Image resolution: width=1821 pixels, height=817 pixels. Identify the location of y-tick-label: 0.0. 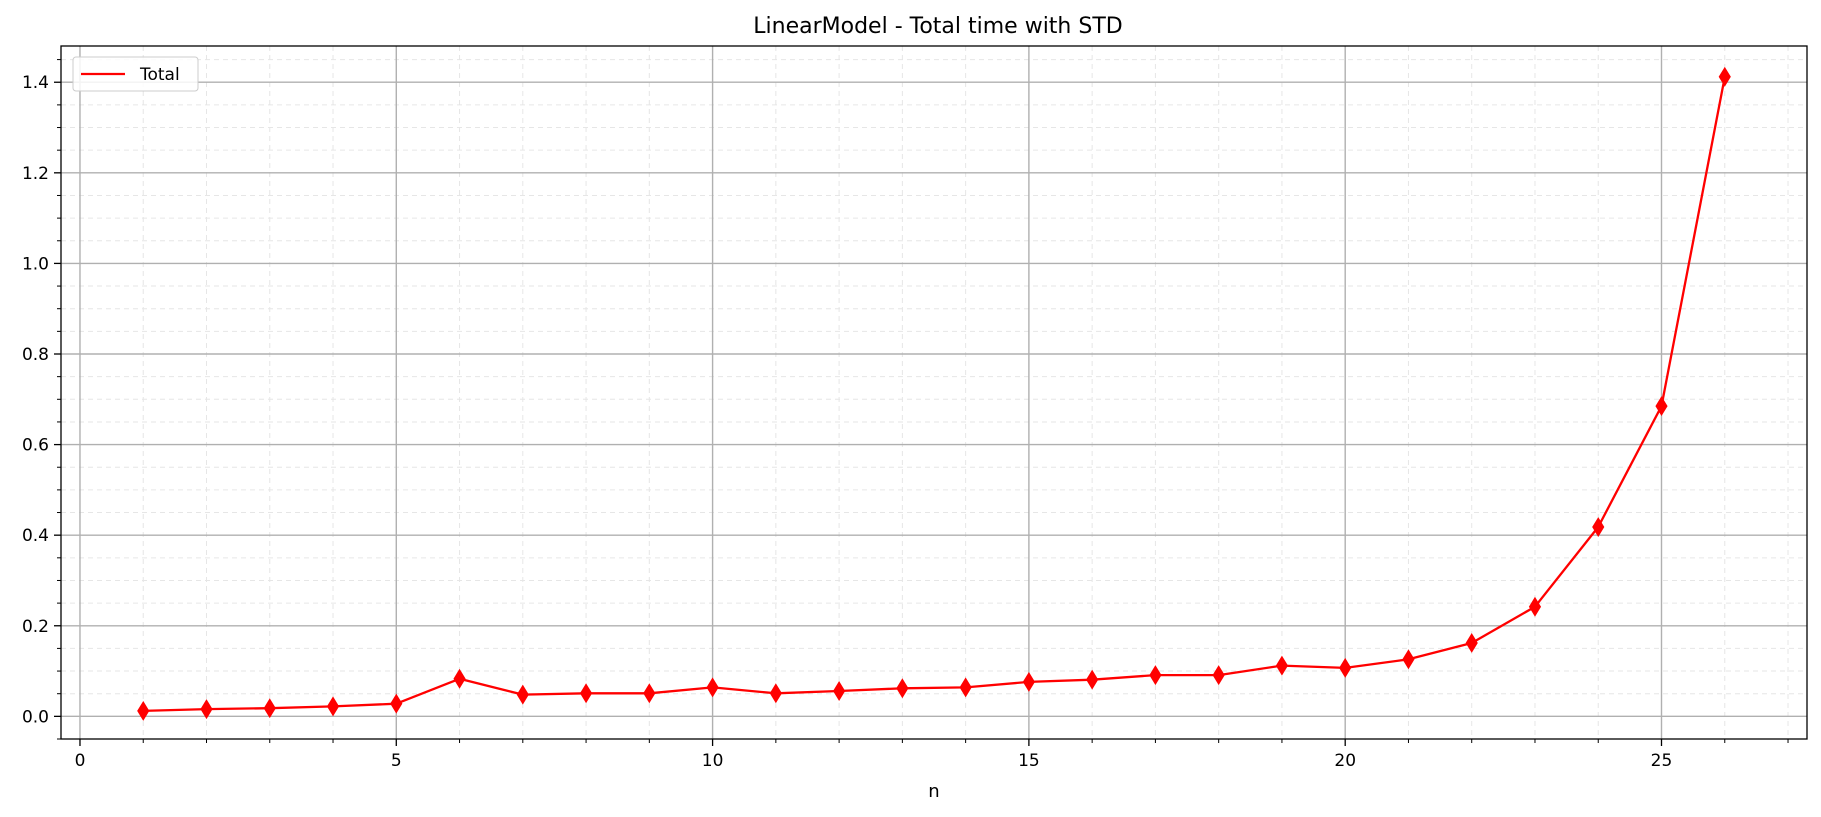
(35, 717).